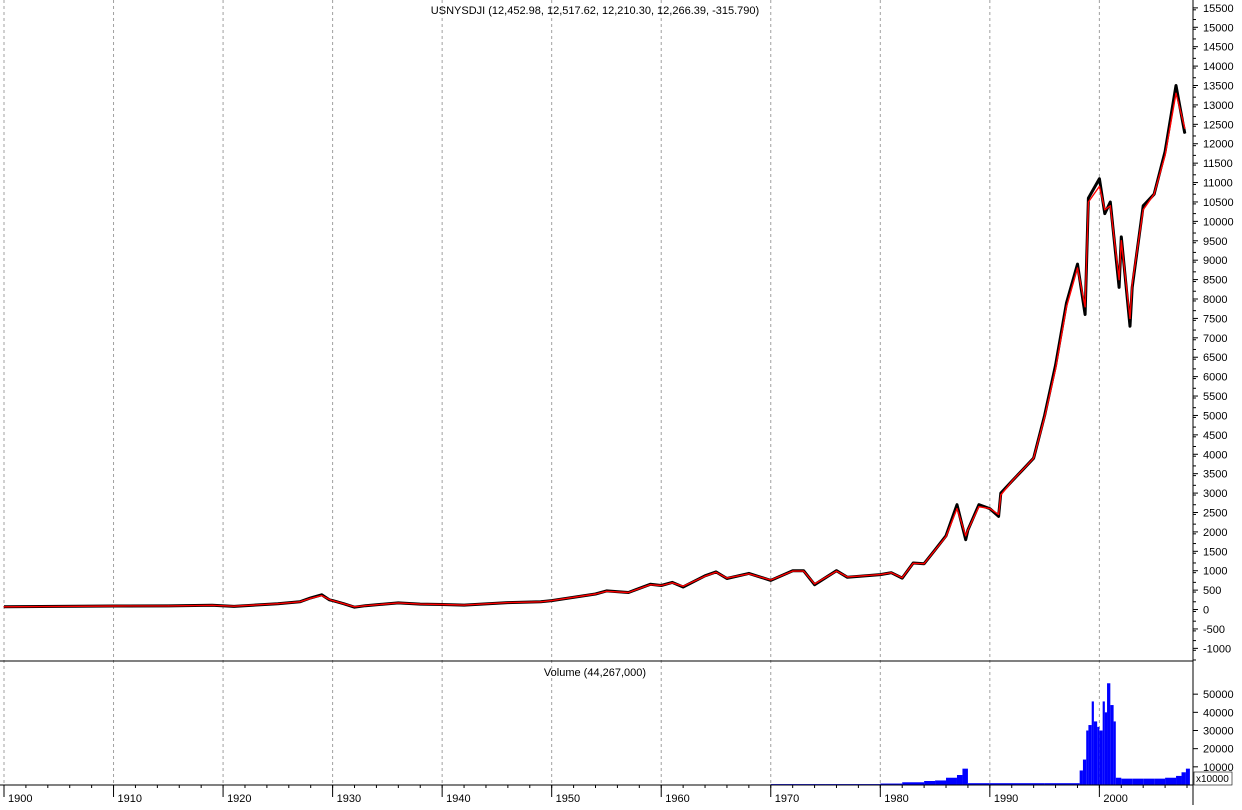 The width and height of the screenshot is (1242, 810). Describe the element at coordinates (1215, 416) in the screenshot. I see `price-tick-label-5000: 5000` at that location.